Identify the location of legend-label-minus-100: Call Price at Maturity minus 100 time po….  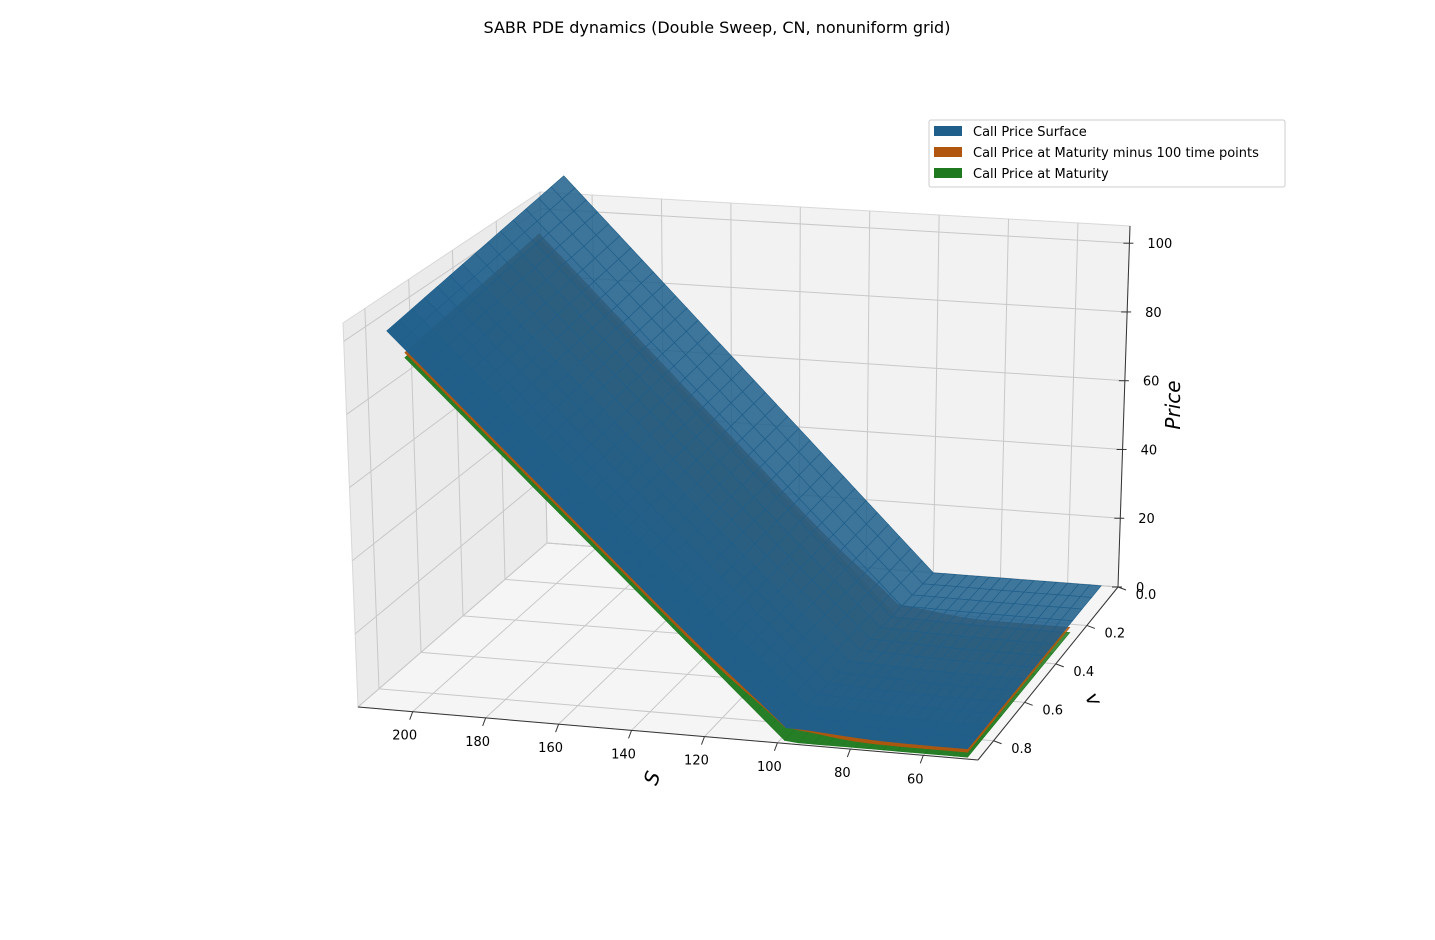
(1116, 153).